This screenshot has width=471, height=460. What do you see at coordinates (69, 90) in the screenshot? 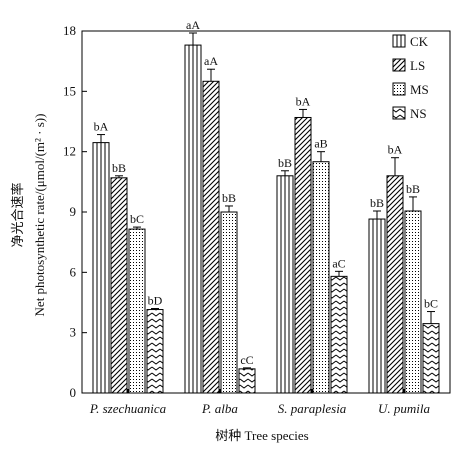
I see `y-tick-label: 15` at bounding box center [69, 90].